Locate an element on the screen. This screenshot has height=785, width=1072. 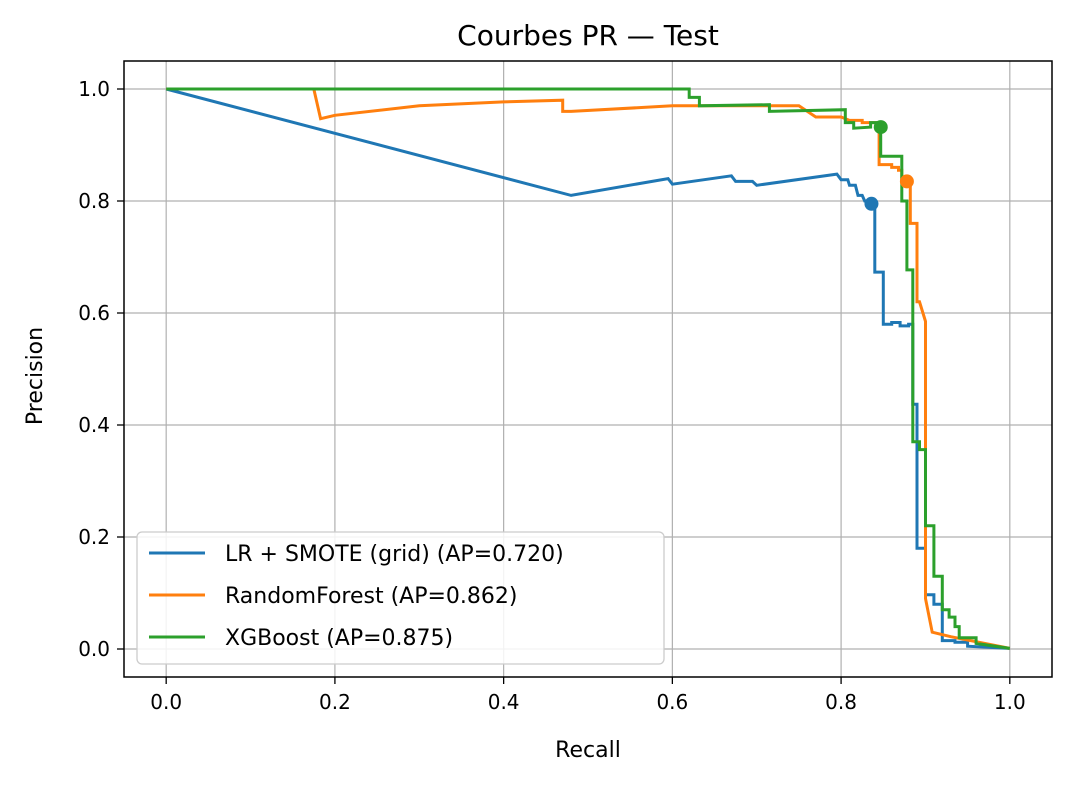
y-ticks: 0.0 0.2 0.4 0.6 0.8 1.0 is located at coordinates (101, 369).